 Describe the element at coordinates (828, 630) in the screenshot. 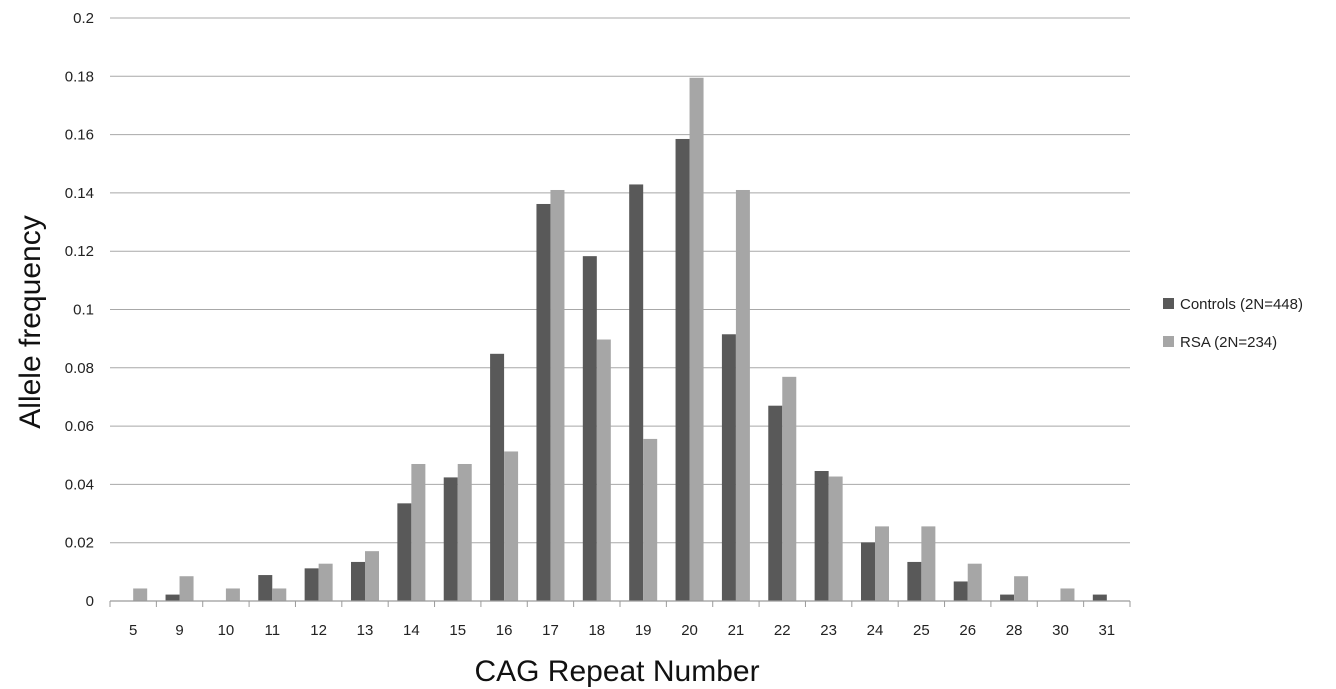

I see `x-tick-label: 23` at that location.